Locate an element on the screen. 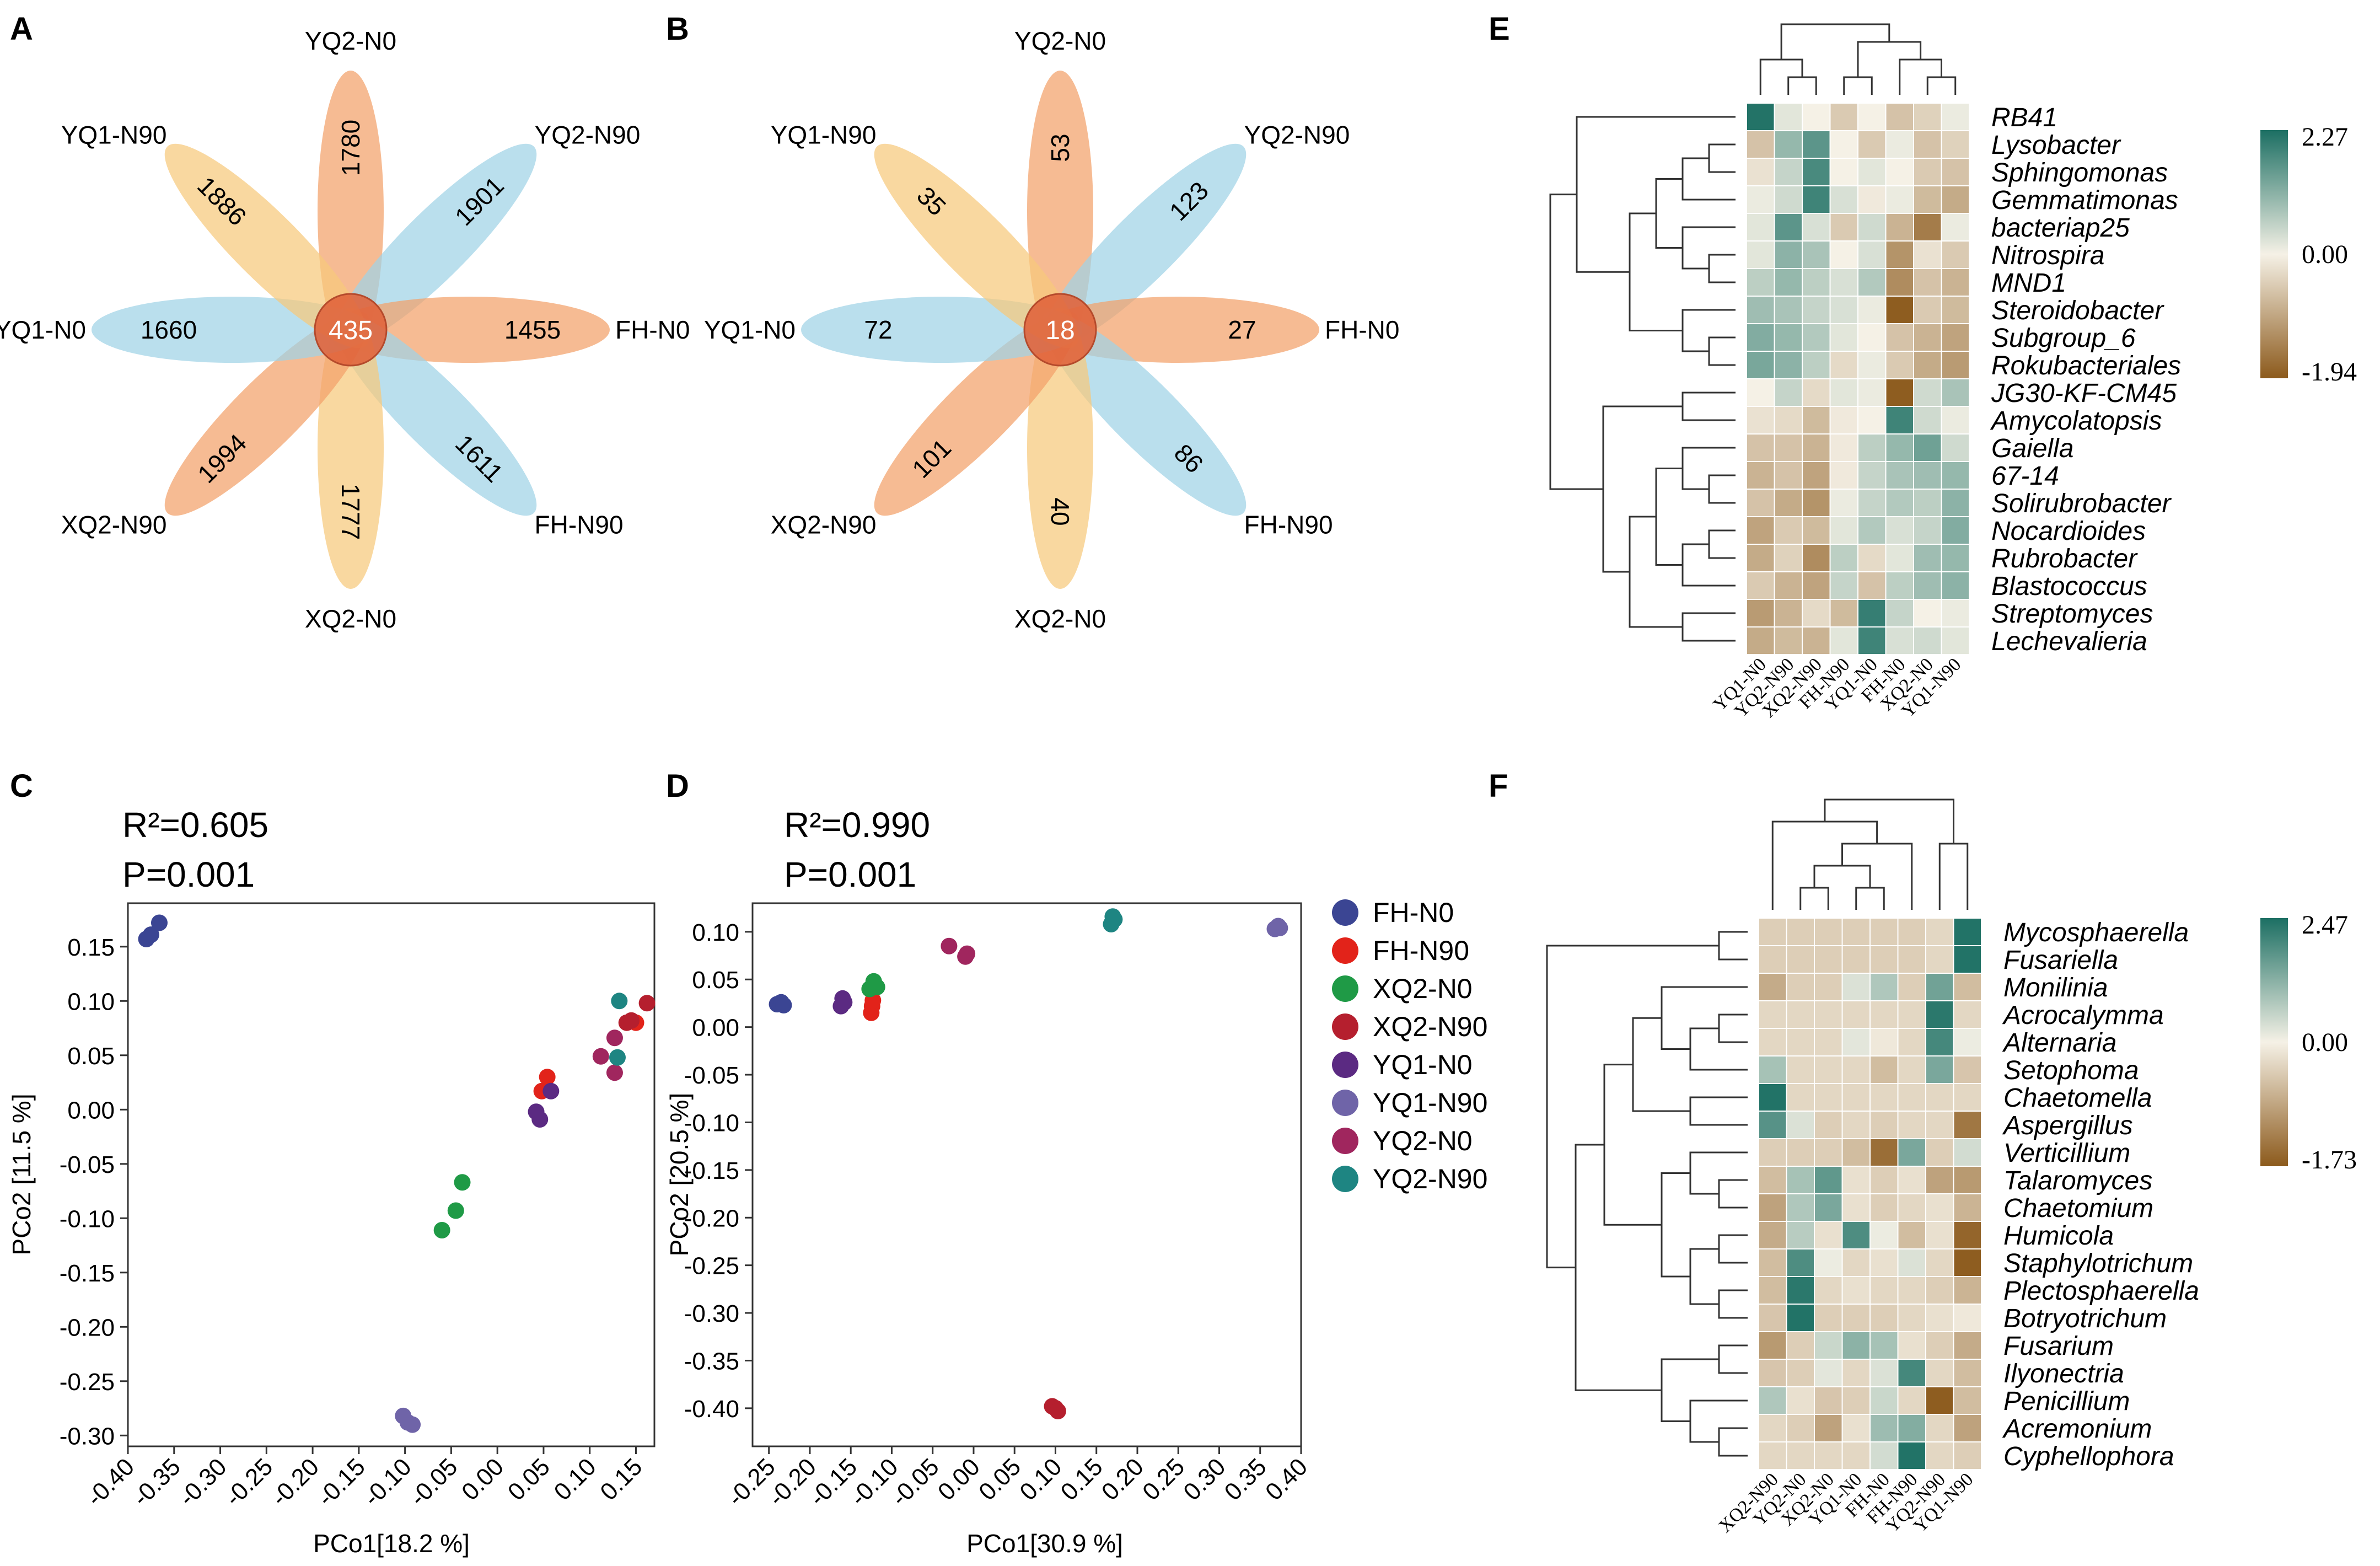 This screenshot has height=1566, width=2380. venn-petal-label: YQ1-N90 is located at coordinates (824, 134).